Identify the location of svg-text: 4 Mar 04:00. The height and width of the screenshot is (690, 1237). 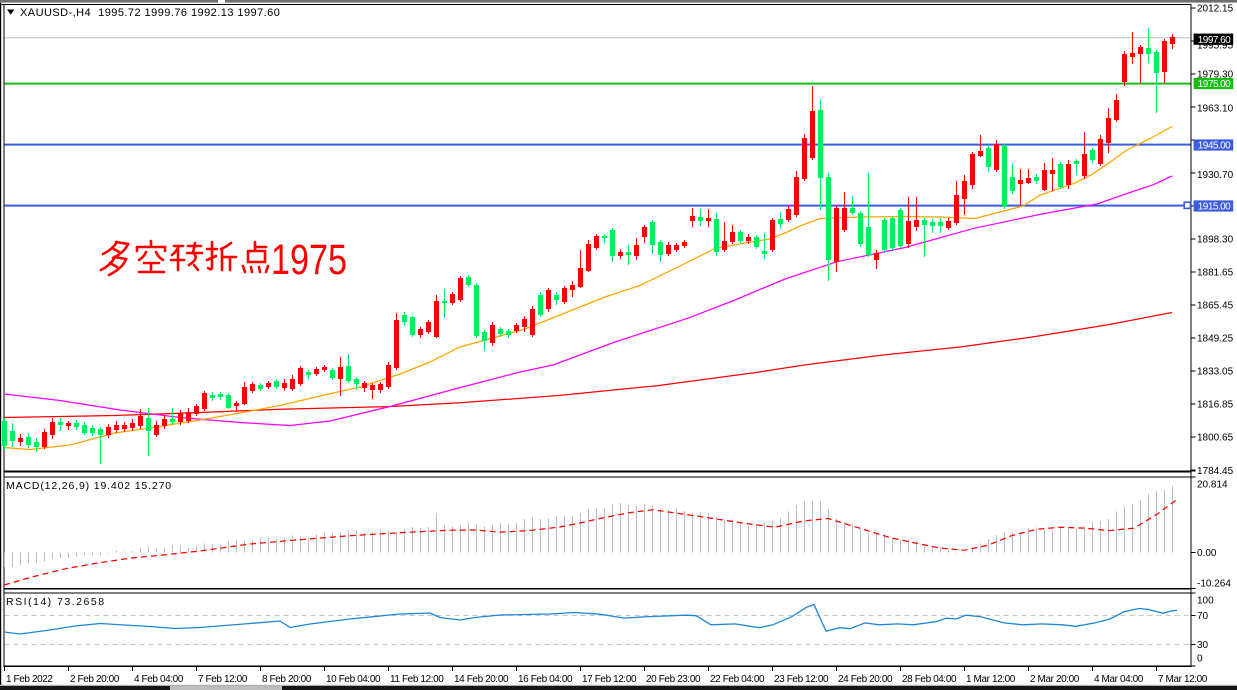
(1119, 679).